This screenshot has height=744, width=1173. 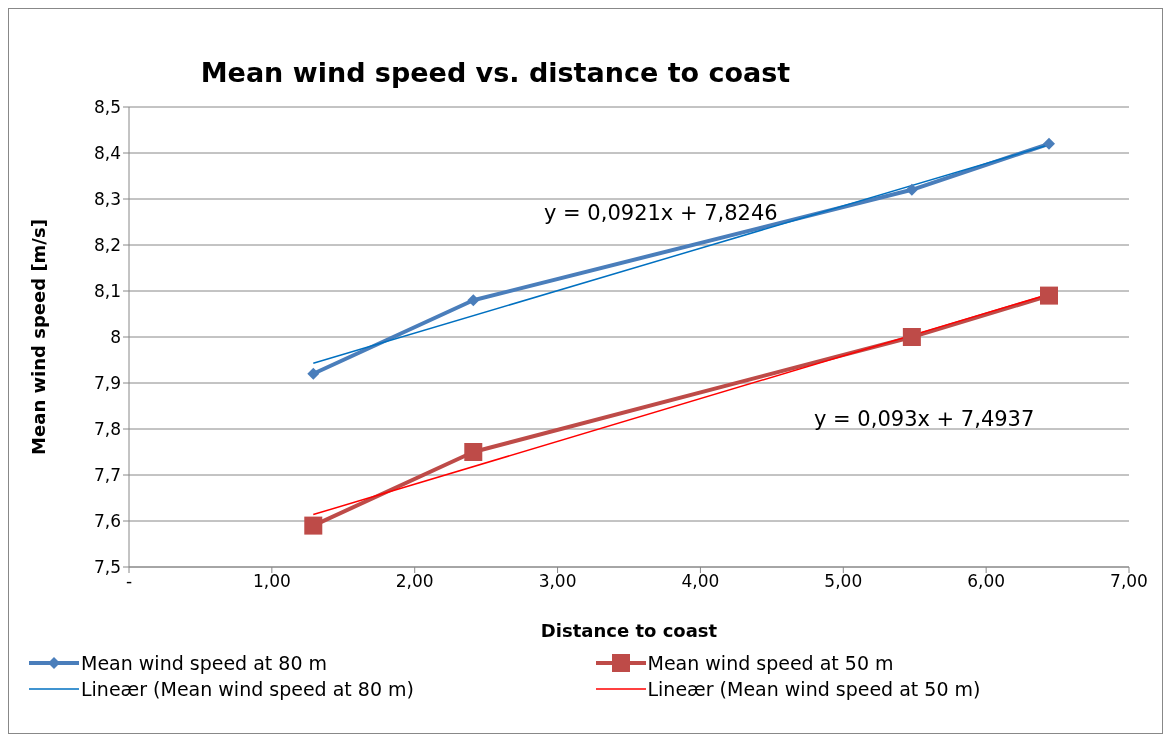 What do you see at coordinates (986, 581) in the screenshot?
I see `x-tick-label: 6,00` at bounding box center [986, 581].